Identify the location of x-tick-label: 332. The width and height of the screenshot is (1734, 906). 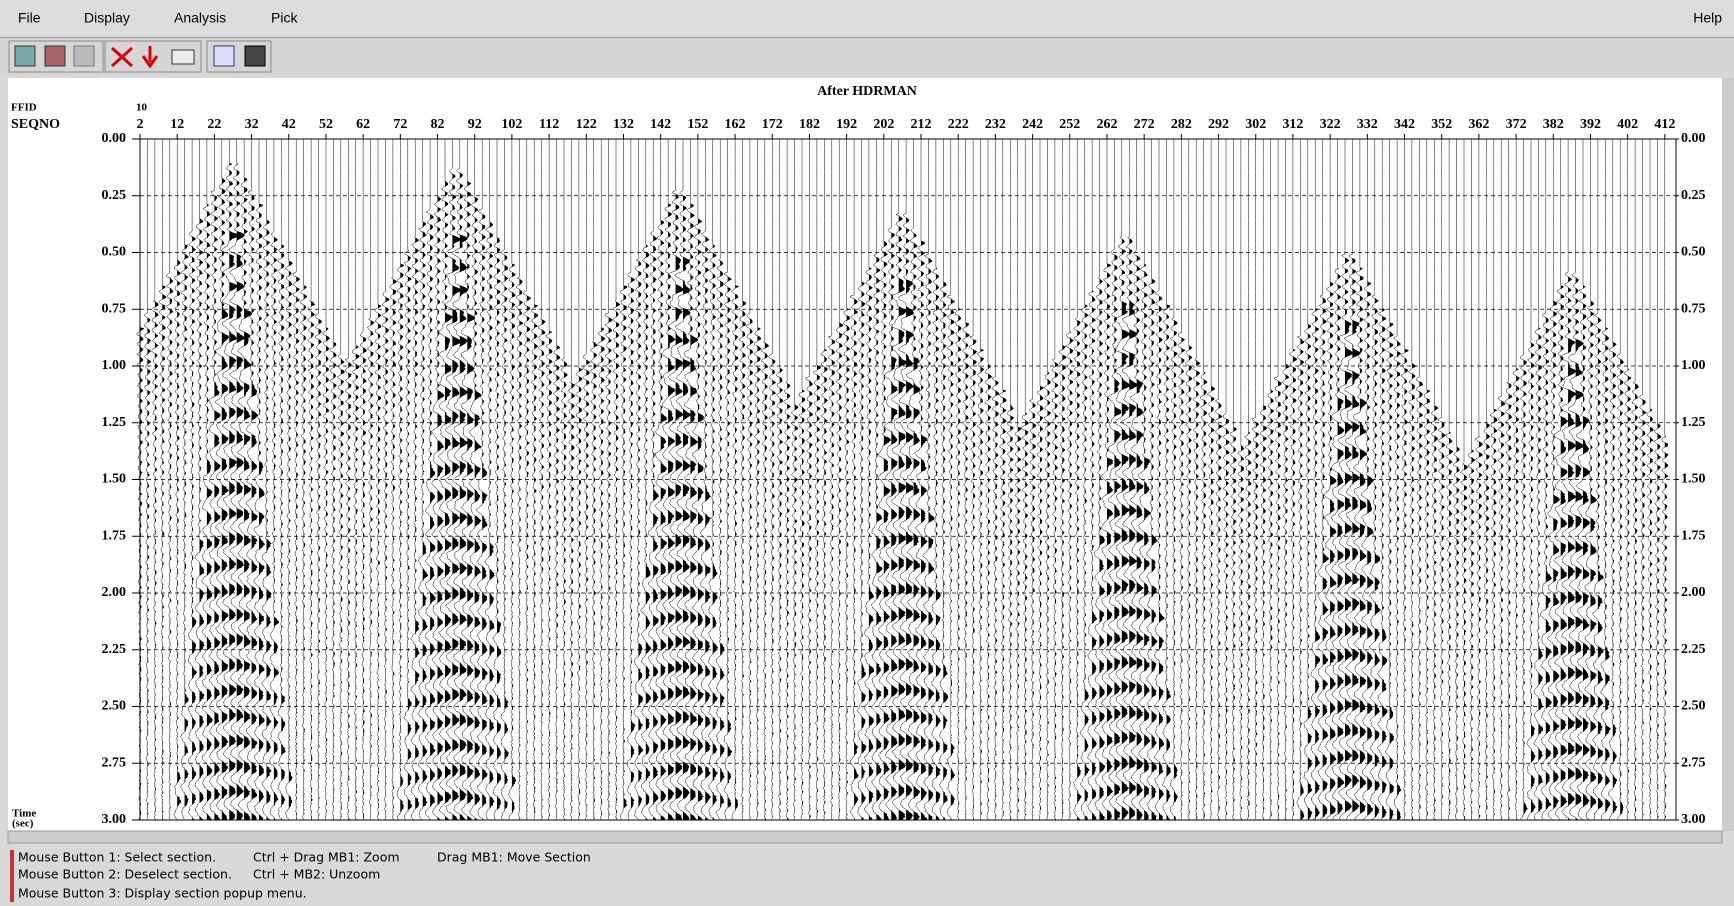
(1367, 124).